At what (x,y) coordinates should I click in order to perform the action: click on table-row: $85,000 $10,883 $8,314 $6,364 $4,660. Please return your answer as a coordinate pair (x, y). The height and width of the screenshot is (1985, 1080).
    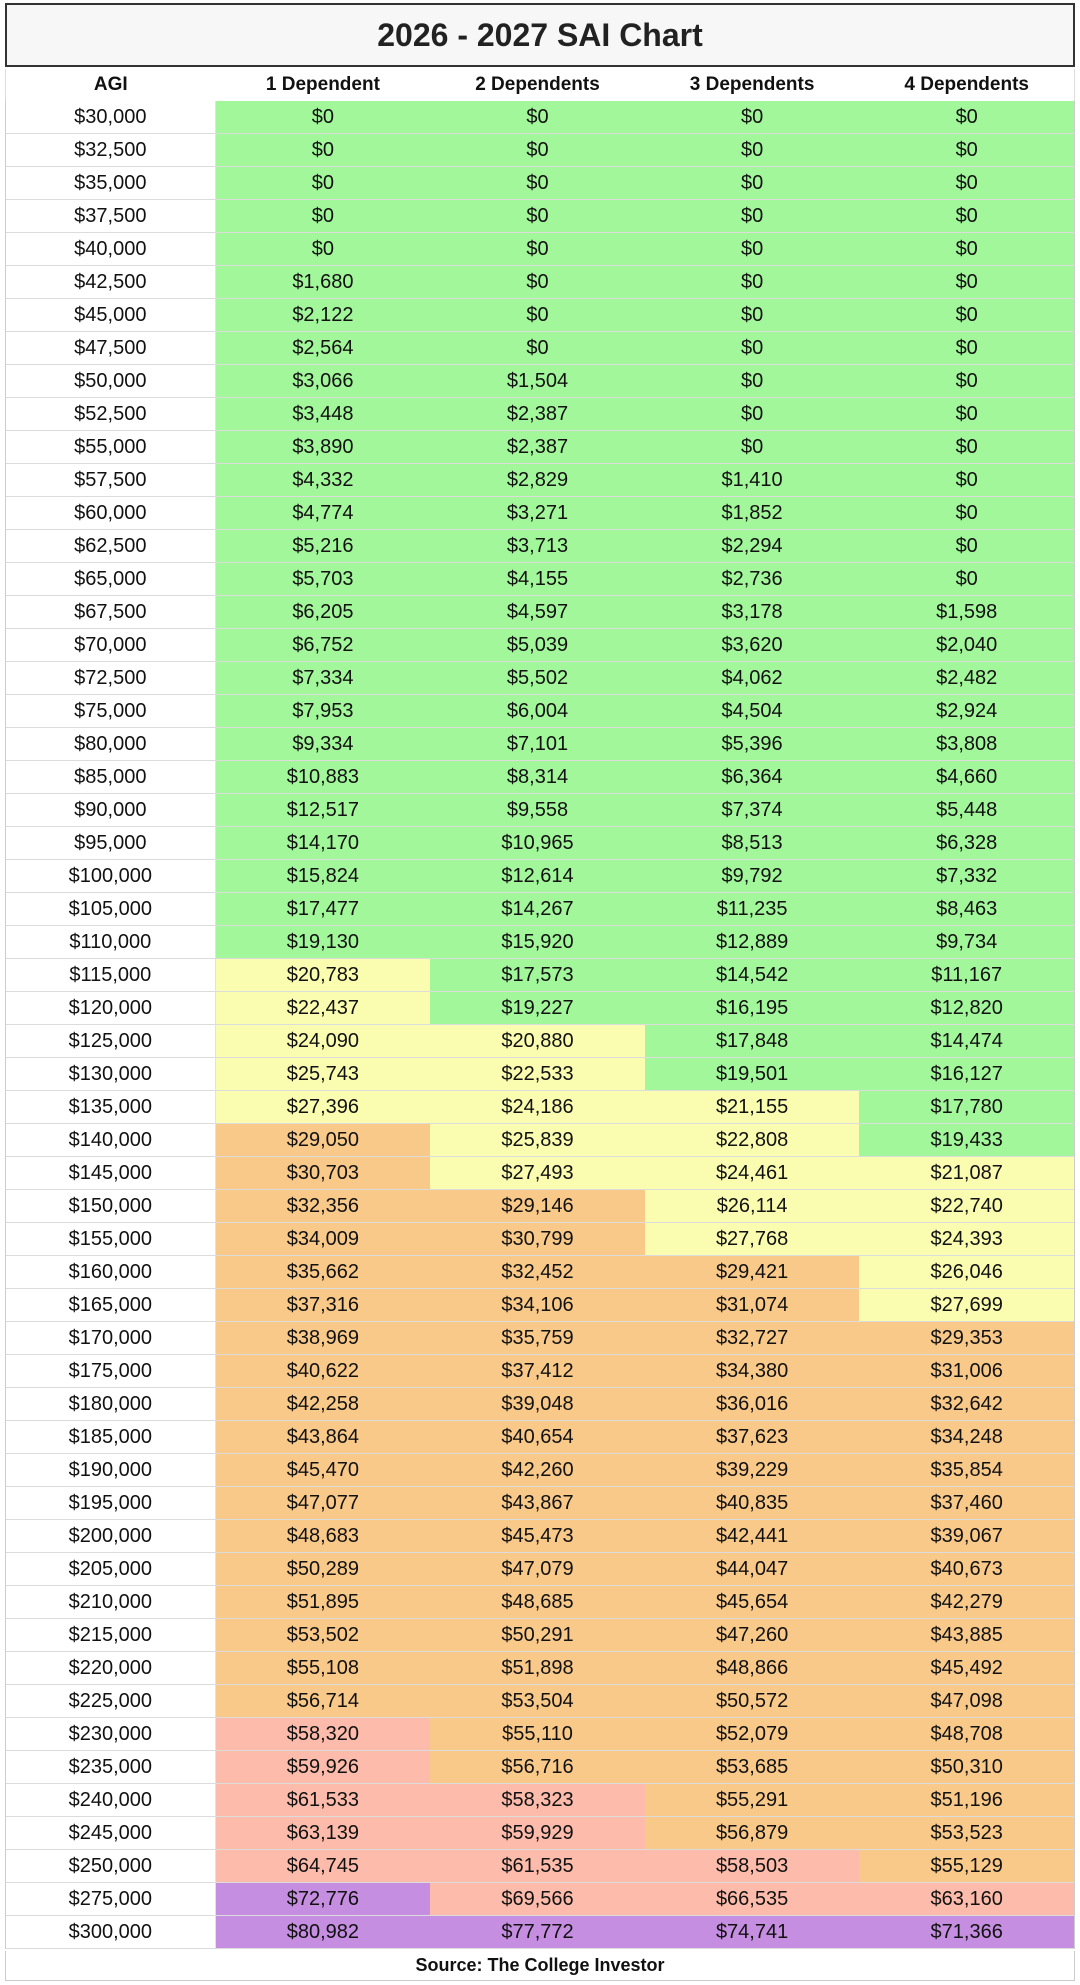
    Looking at the image, I should click on (540, 777).